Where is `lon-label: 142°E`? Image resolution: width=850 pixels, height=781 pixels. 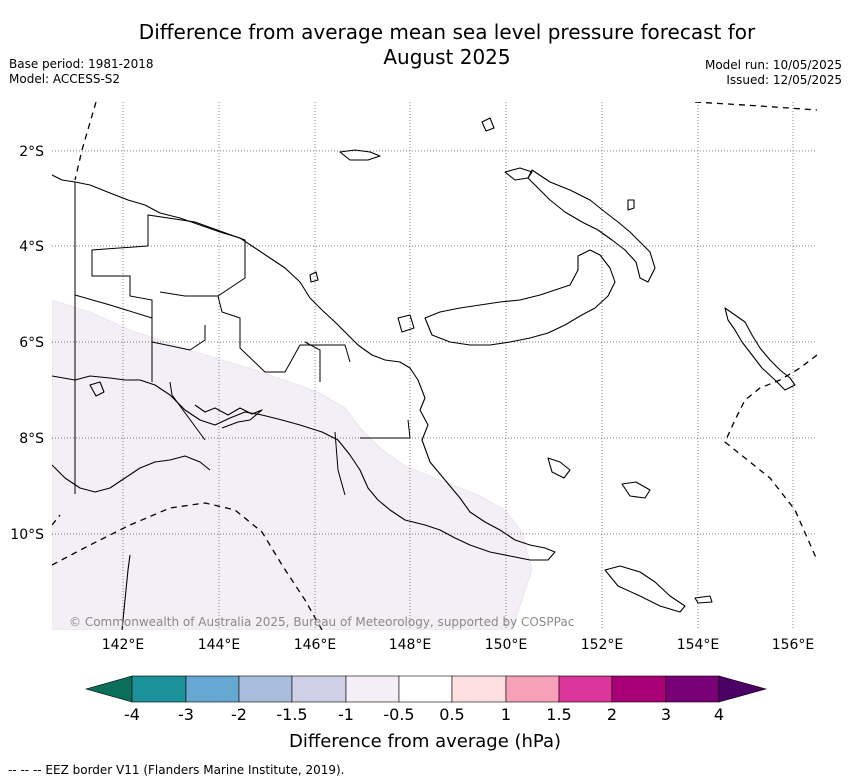 lon-label: 142°E is located at coordinates (123, 645).